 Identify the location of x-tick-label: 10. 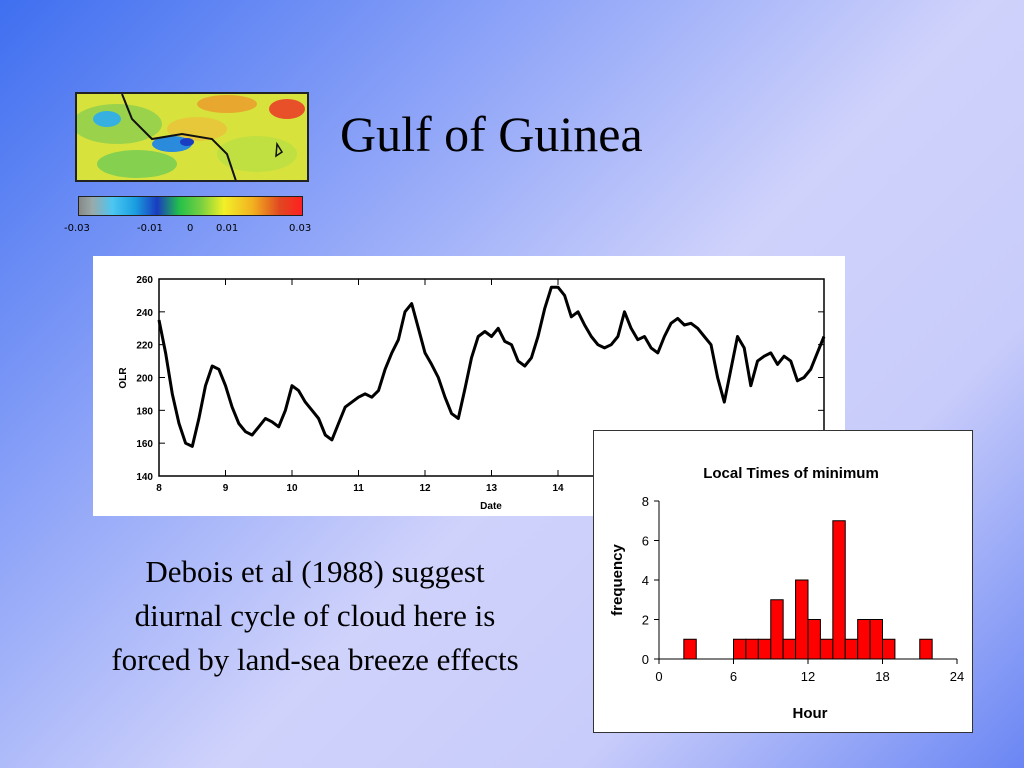
(292, 488).